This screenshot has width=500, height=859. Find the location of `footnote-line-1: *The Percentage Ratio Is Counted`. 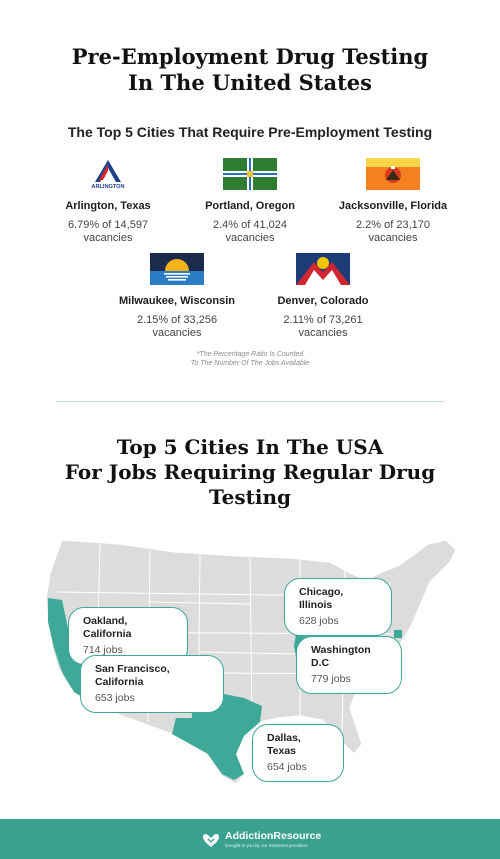

footnote-line-1: *The Percentage Ratio Is Counted is located at coordinates (250, 354).